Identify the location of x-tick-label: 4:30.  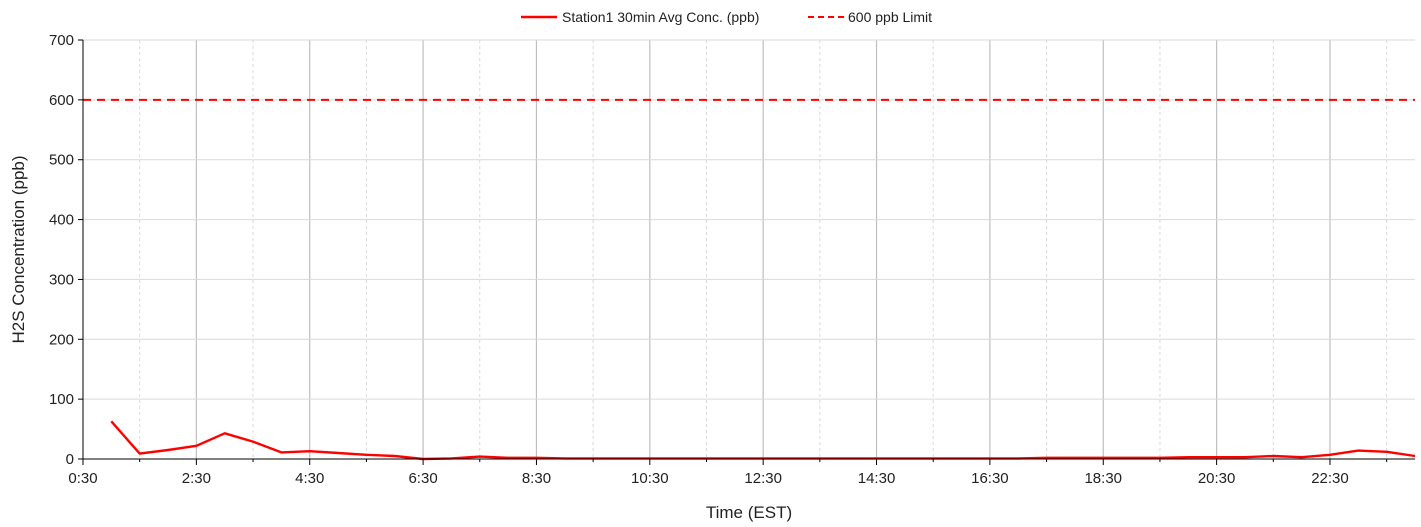
(309, 478).